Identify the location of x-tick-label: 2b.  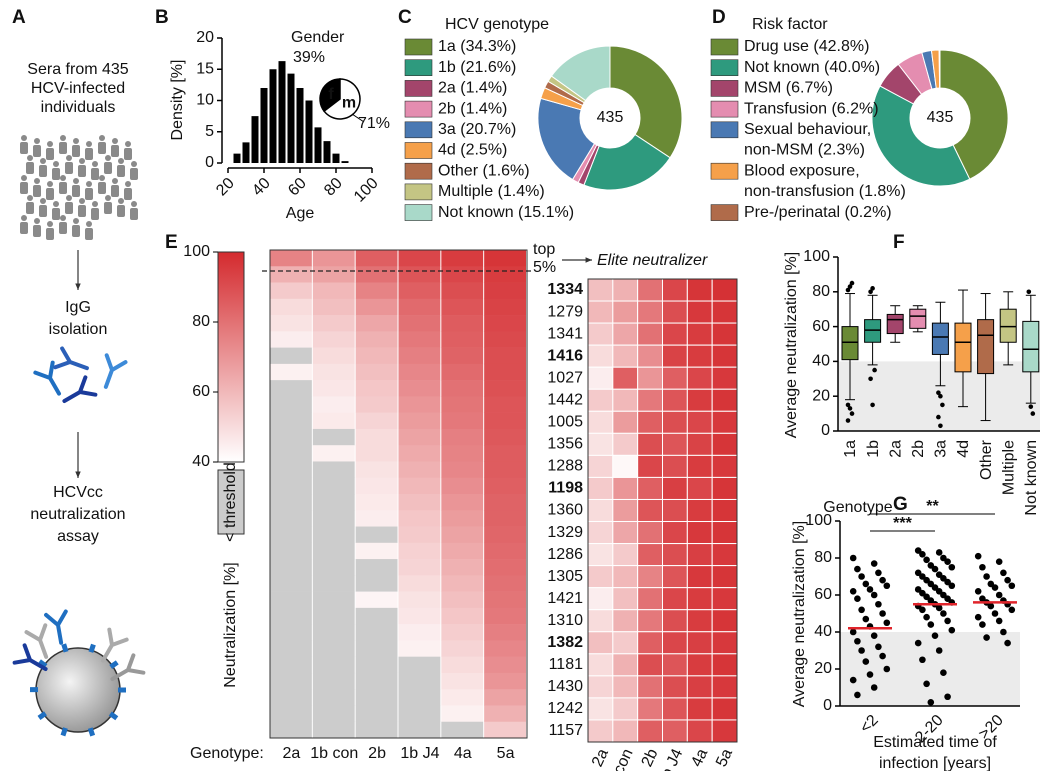
(918, 449).